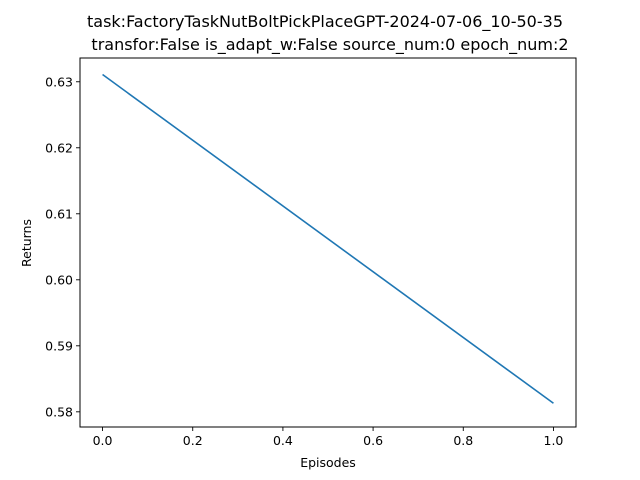 The height and width of the screenshot is (480, 640). I want to click on x-axis-label: Episodes, so click(328, 462).